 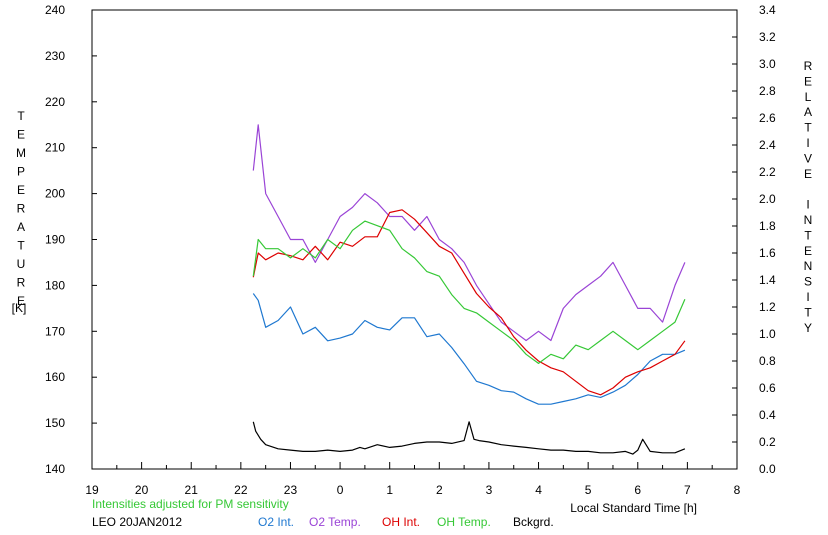 What do you see at coordinates (276, 522) in the screenshot?
I see `legend-entry: O2 Int.` at bounding box center [276, 522].